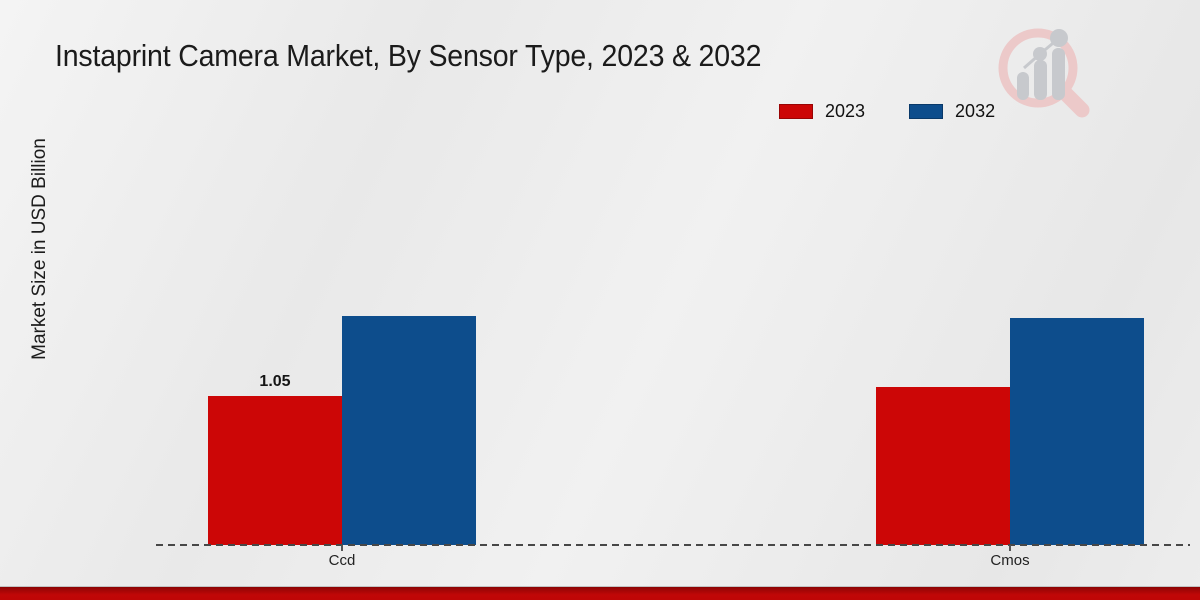 This screenshot has width=1200, height=600. I want to click on bar-ccd-2023, so click(275, 470).